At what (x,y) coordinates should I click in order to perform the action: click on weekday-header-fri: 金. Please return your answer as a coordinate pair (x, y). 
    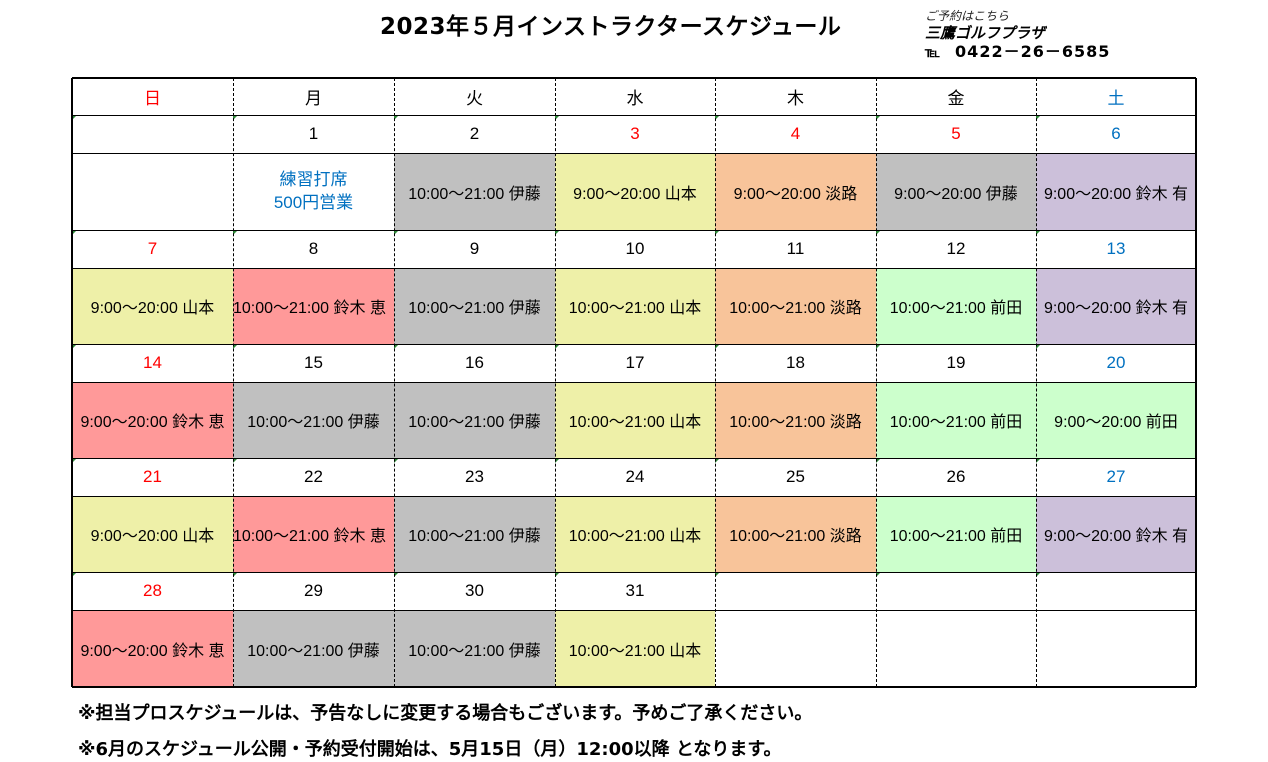
    Looking at the image, I should click on (956, 98).